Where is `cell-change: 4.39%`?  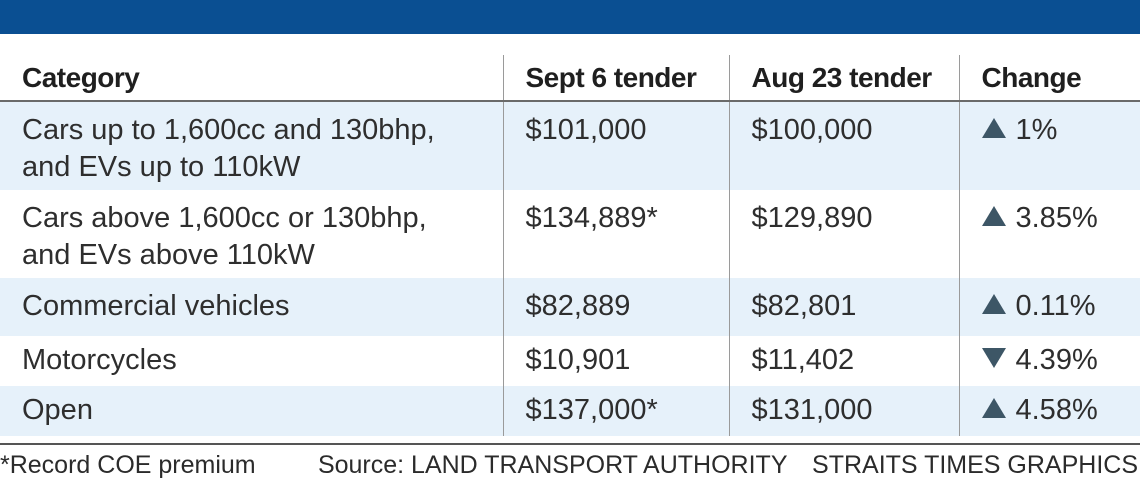
cell-change: 4.39% is located at coordinates (1049, 361).